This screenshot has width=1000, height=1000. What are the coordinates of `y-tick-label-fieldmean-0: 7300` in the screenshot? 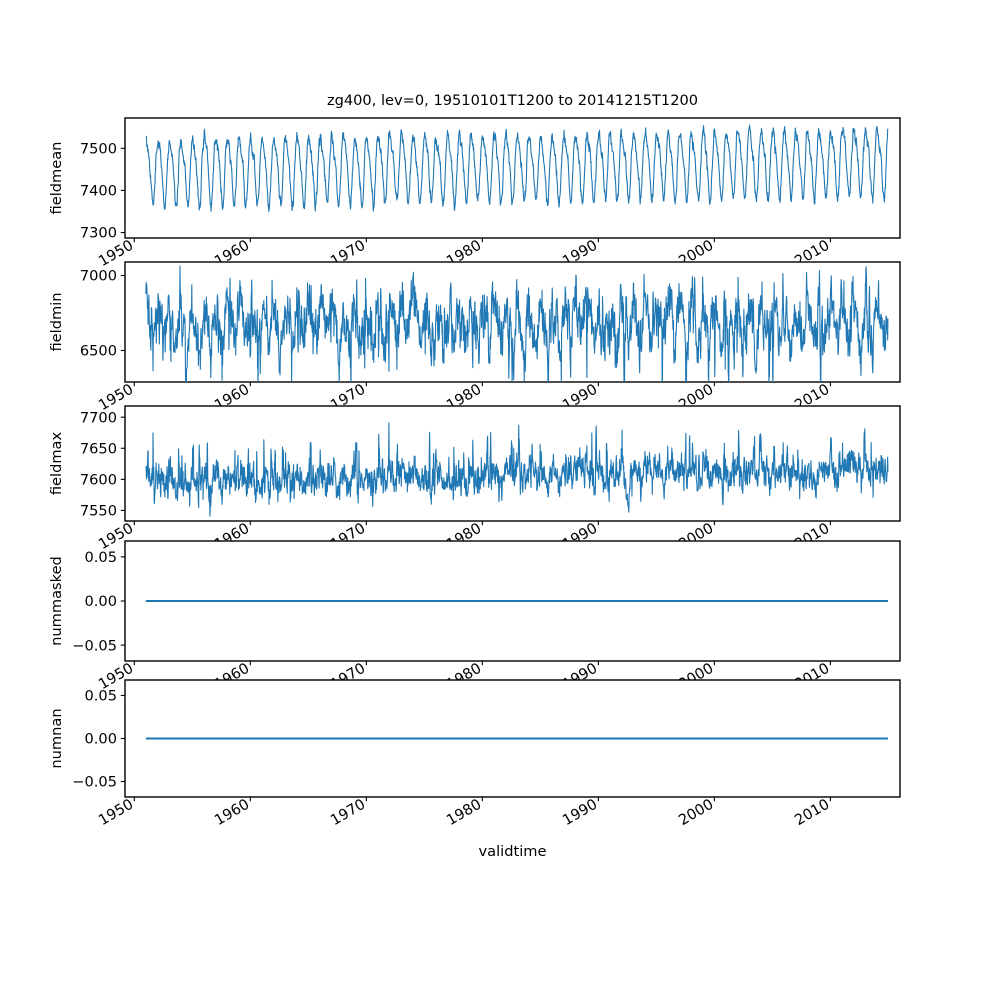 It's located at (98, 233).